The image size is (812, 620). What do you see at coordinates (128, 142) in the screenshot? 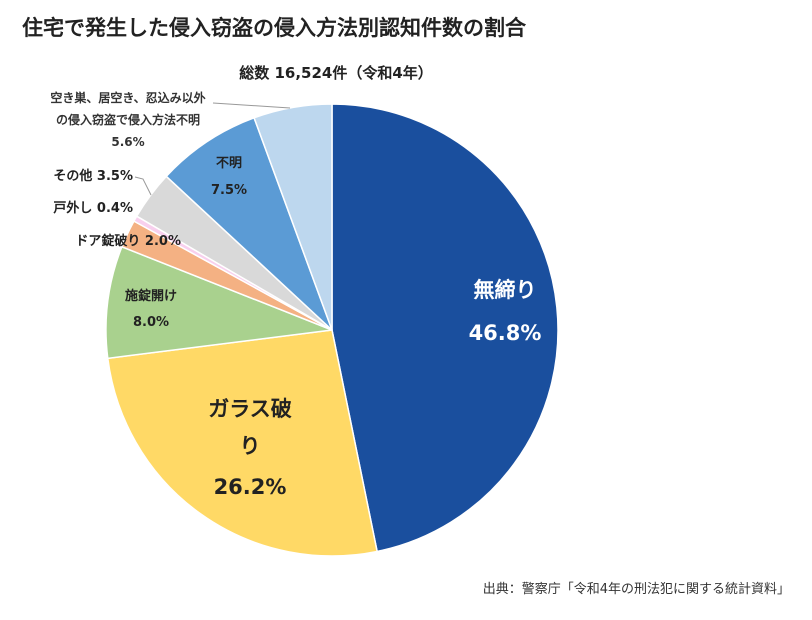
I see `label-unknown-other-value: 5.6%` at bounding box center [128, 142].